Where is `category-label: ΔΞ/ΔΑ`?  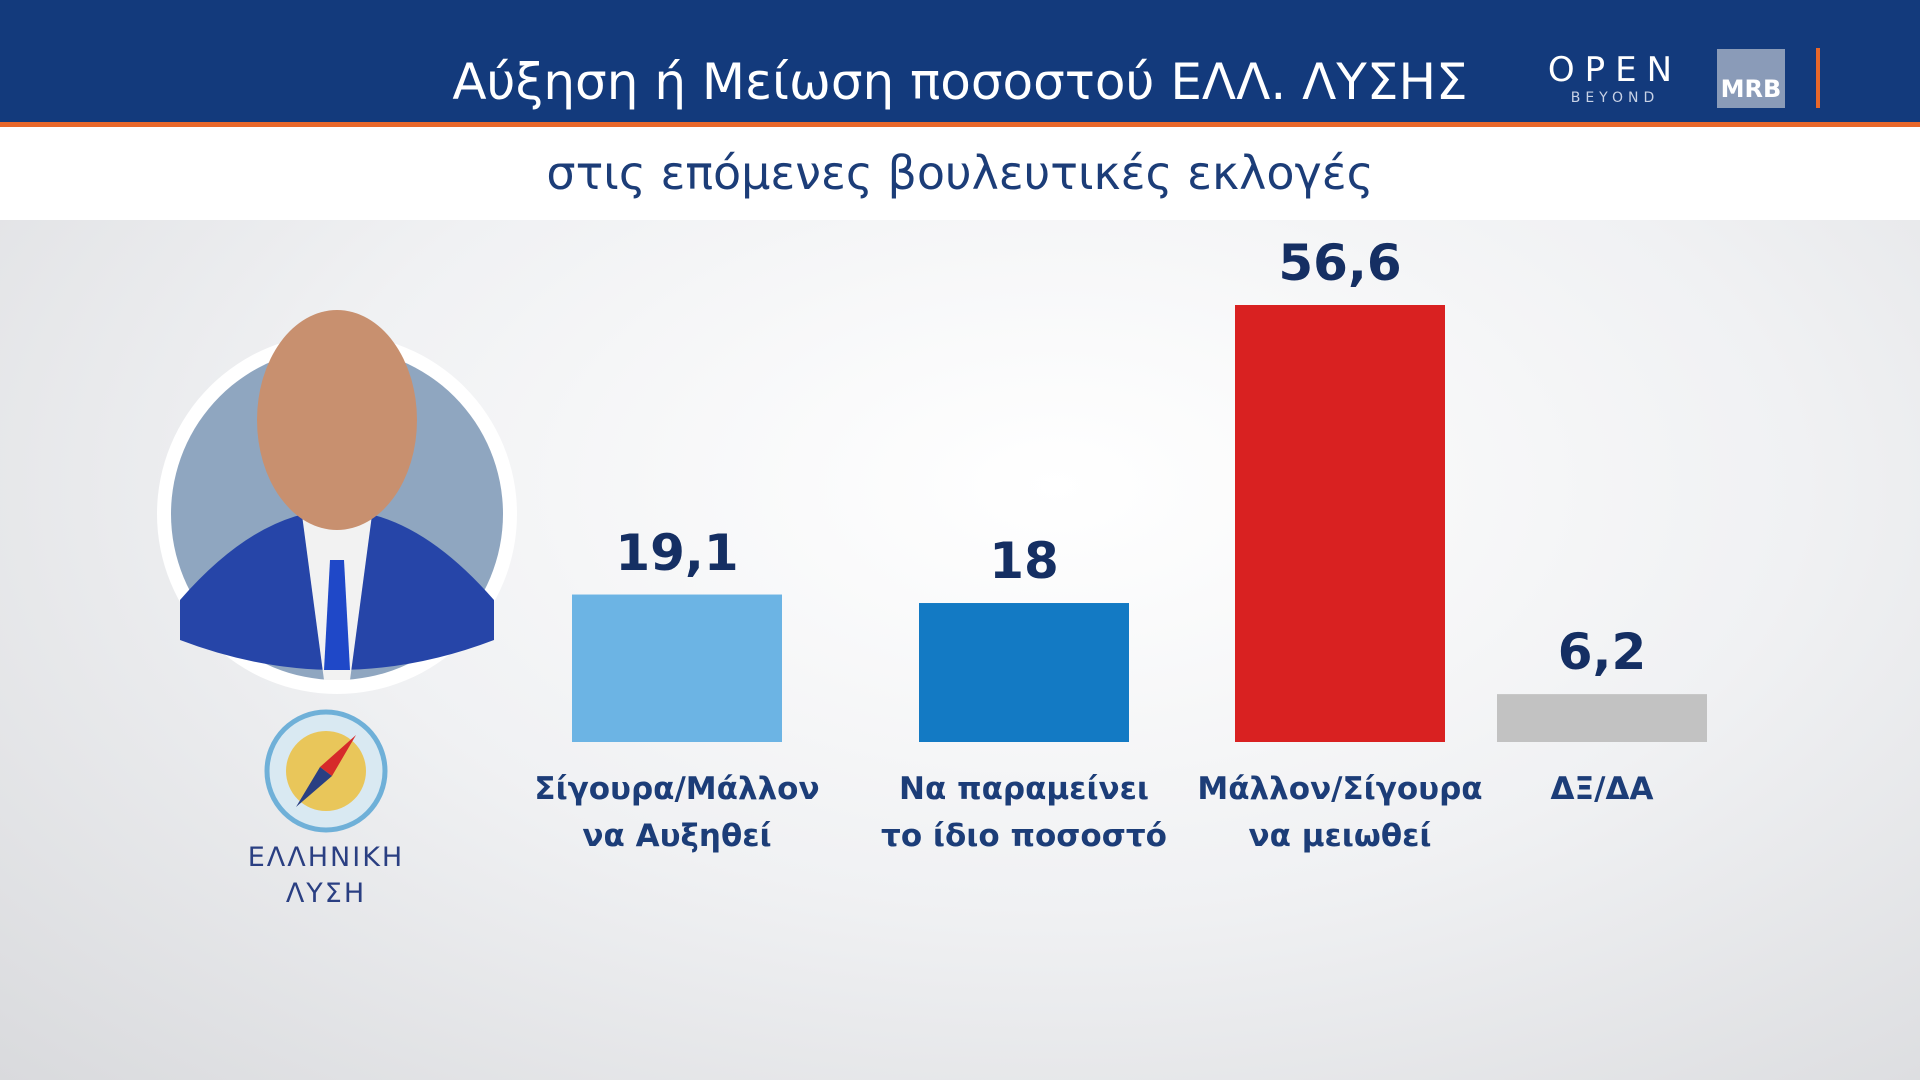
category-label: ΔΞ/ΔΑ is located at coordinates (1602, 789).